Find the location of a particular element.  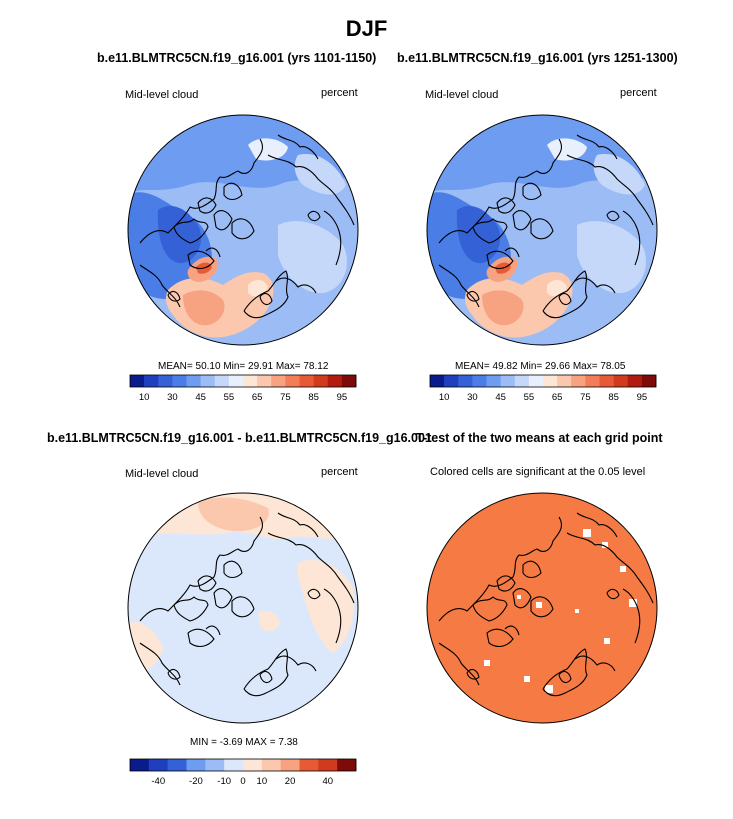

colorbar-tick-label: 0 is located at coordinates (243, 781).